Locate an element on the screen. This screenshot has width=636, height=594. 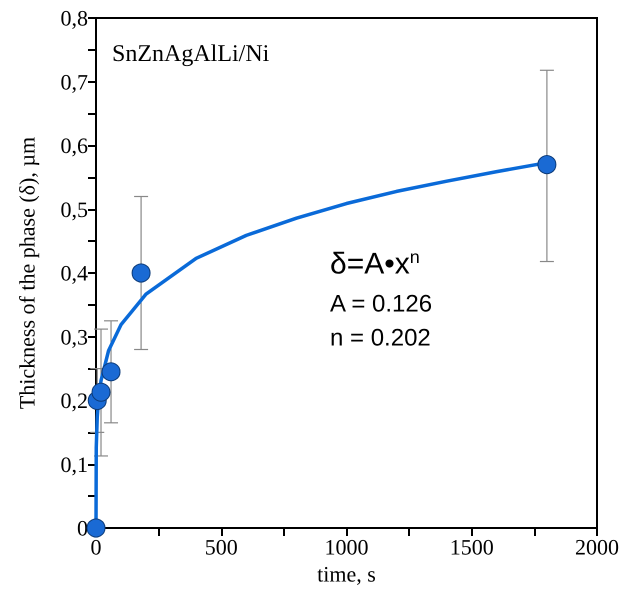
y-tick-label: 0 is located at coordinates (82, 528).